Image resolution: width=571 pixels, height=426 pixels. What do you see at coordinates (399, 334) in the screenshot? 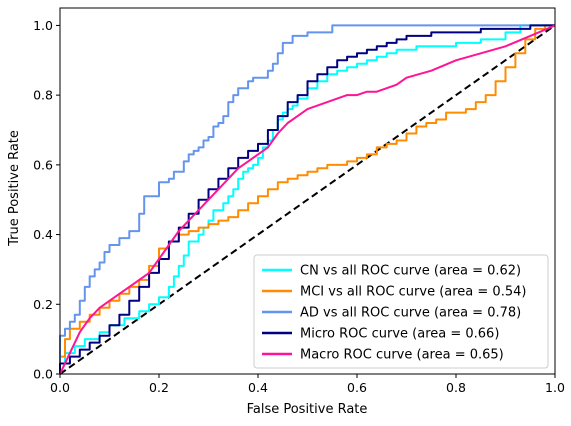
I see `legend-label: Micro ROC curve (area = 0.66)` at bounding box center [399, 334].